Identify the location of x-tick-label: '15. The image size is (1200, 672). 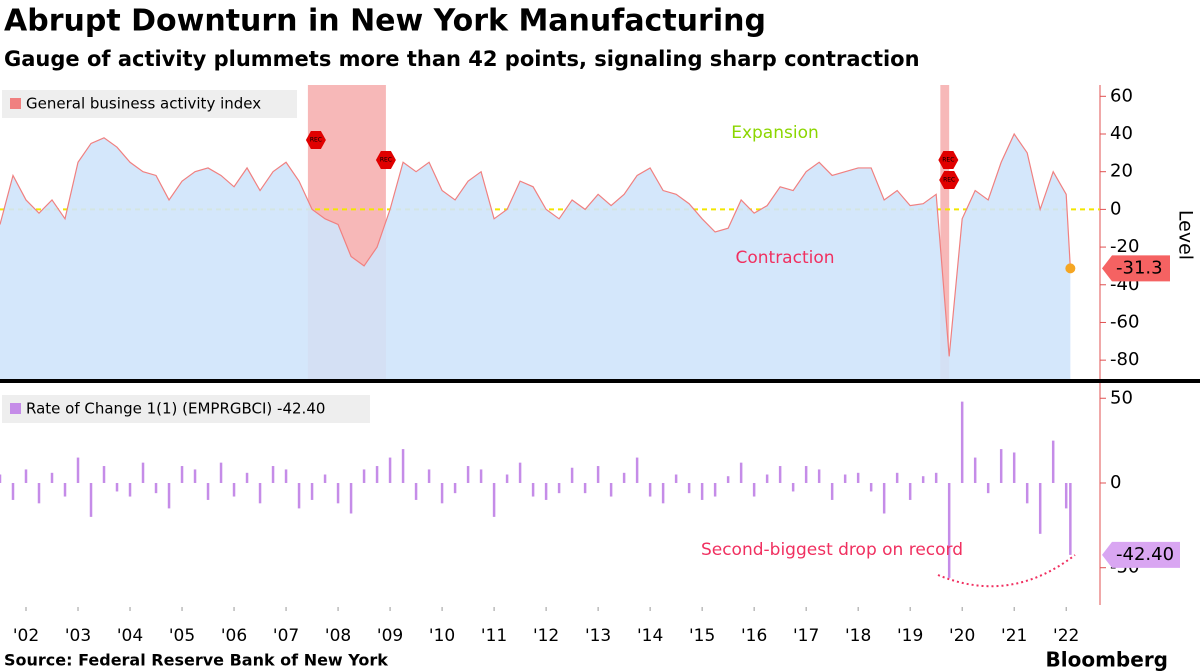
(702, 636).